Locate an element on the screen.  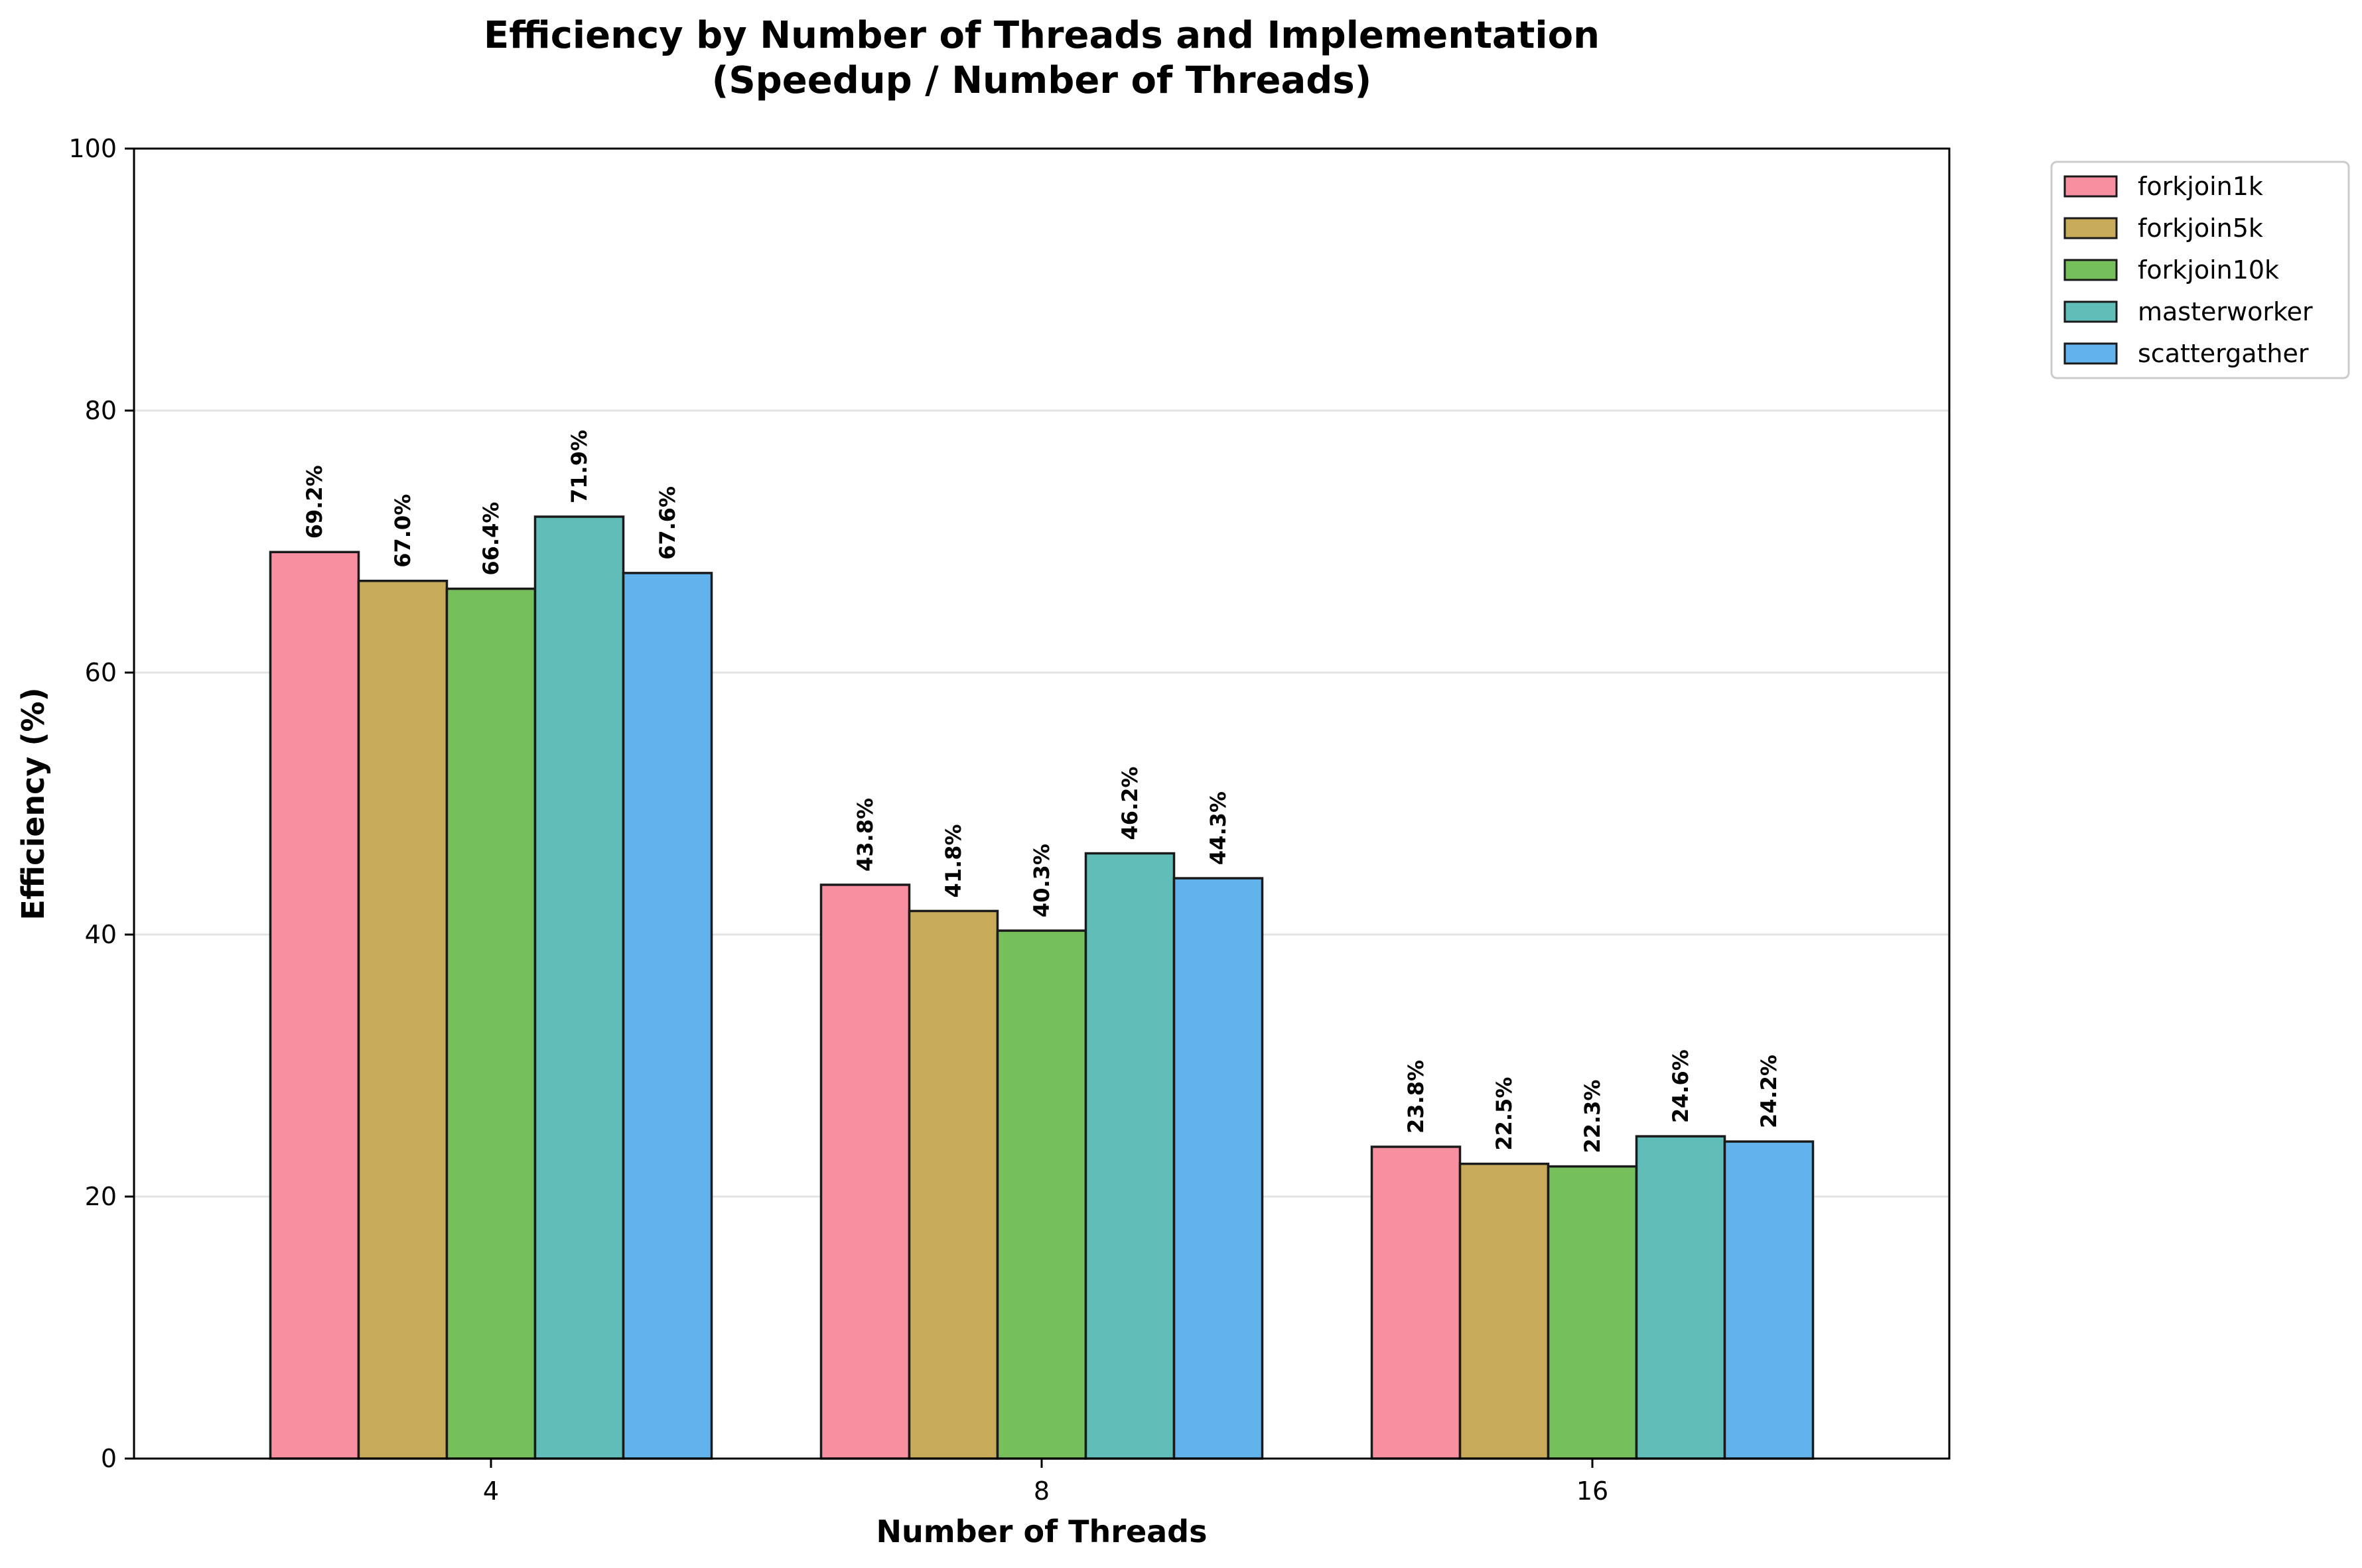
y-tick-label: 60 is located at coordinates (101, 672).